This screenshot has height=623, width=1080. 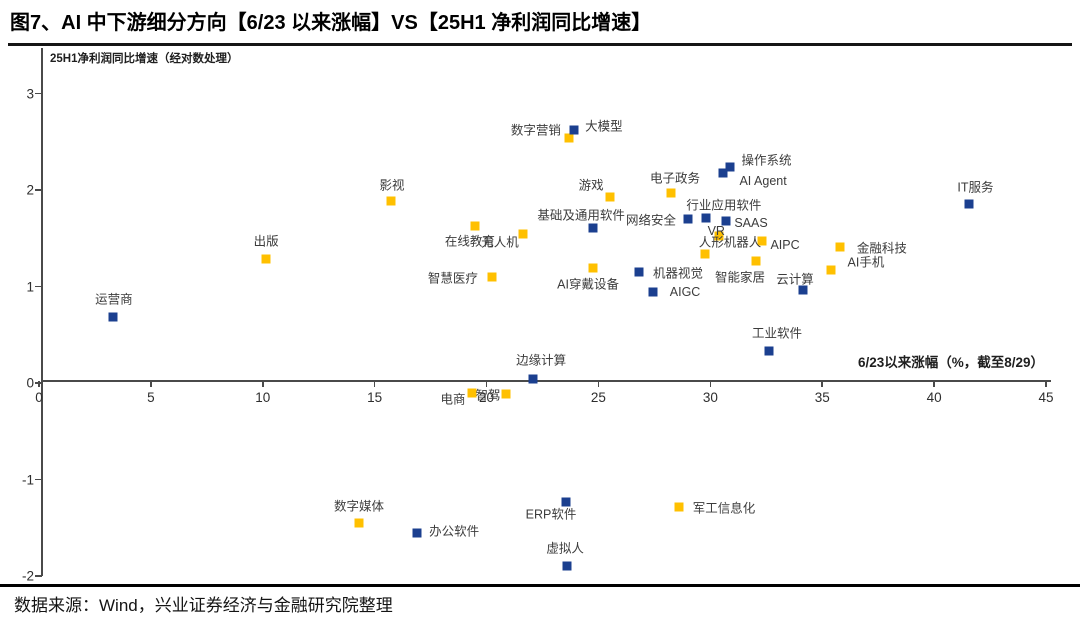 I want to click on data-point-label: 军工信息化, so click(x=724, y=508).